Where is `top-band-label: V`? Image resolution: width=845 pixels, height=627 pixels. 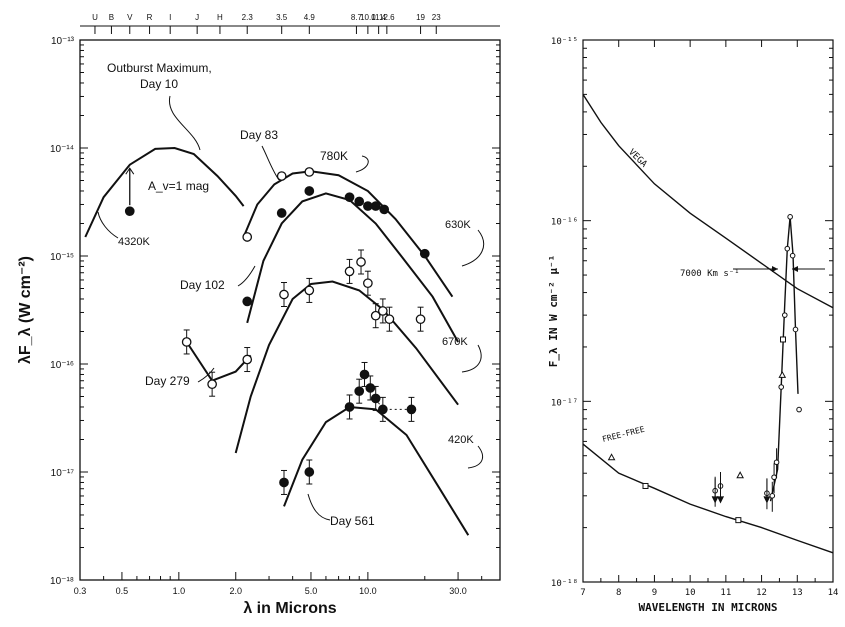
top-band-label: V is located at coordinates (130, 17).